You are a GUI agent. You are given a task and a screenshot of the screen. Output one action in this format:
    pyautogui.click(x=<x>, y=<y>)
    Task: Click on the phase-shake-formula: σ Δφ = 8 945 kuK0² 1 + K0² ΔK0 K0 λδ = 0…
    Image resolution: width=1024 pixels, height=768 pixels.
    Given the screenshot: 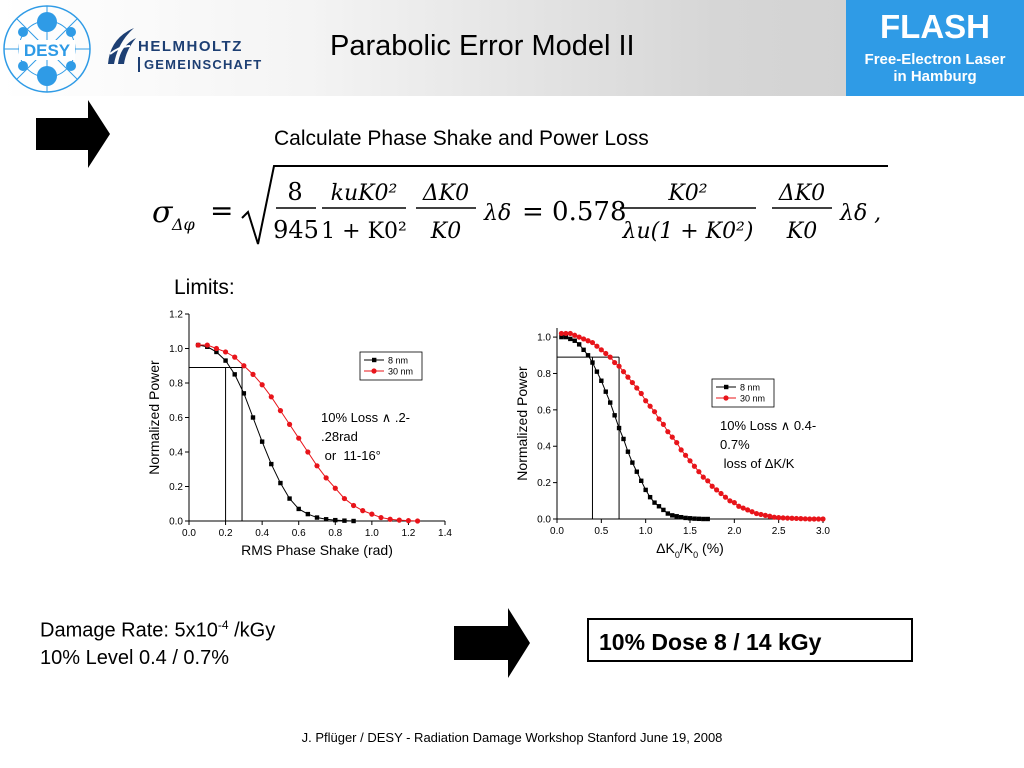 What is the action you would take?
    pyautogui.click(x=520, y=205)
    